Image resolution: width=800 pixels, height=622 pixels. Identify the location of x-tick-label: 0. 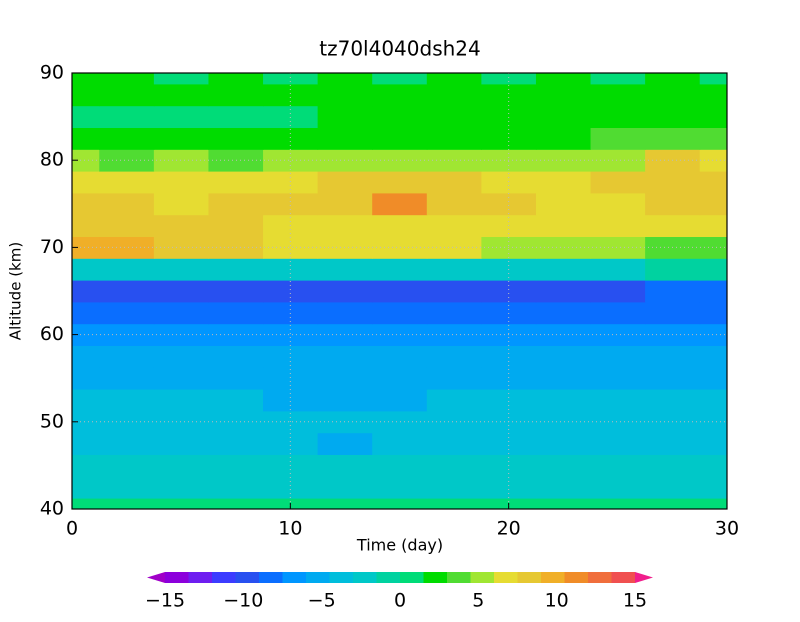
(72, 529).